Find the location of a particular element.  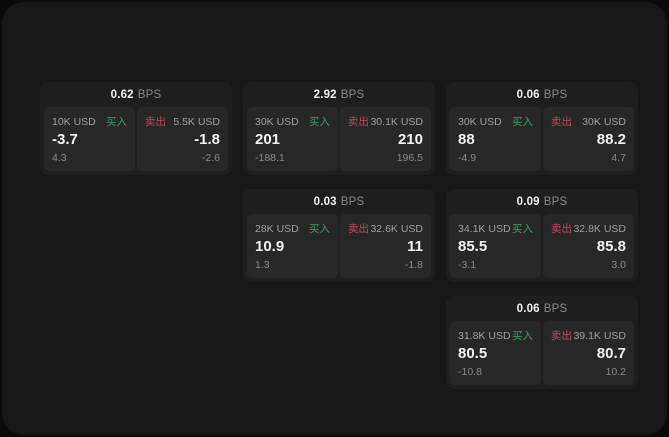

quote-tiles: 30K USD 买入 88 -4.9 卖出 30K USD 88.2 4.7 is located at coordinates (542, 141).